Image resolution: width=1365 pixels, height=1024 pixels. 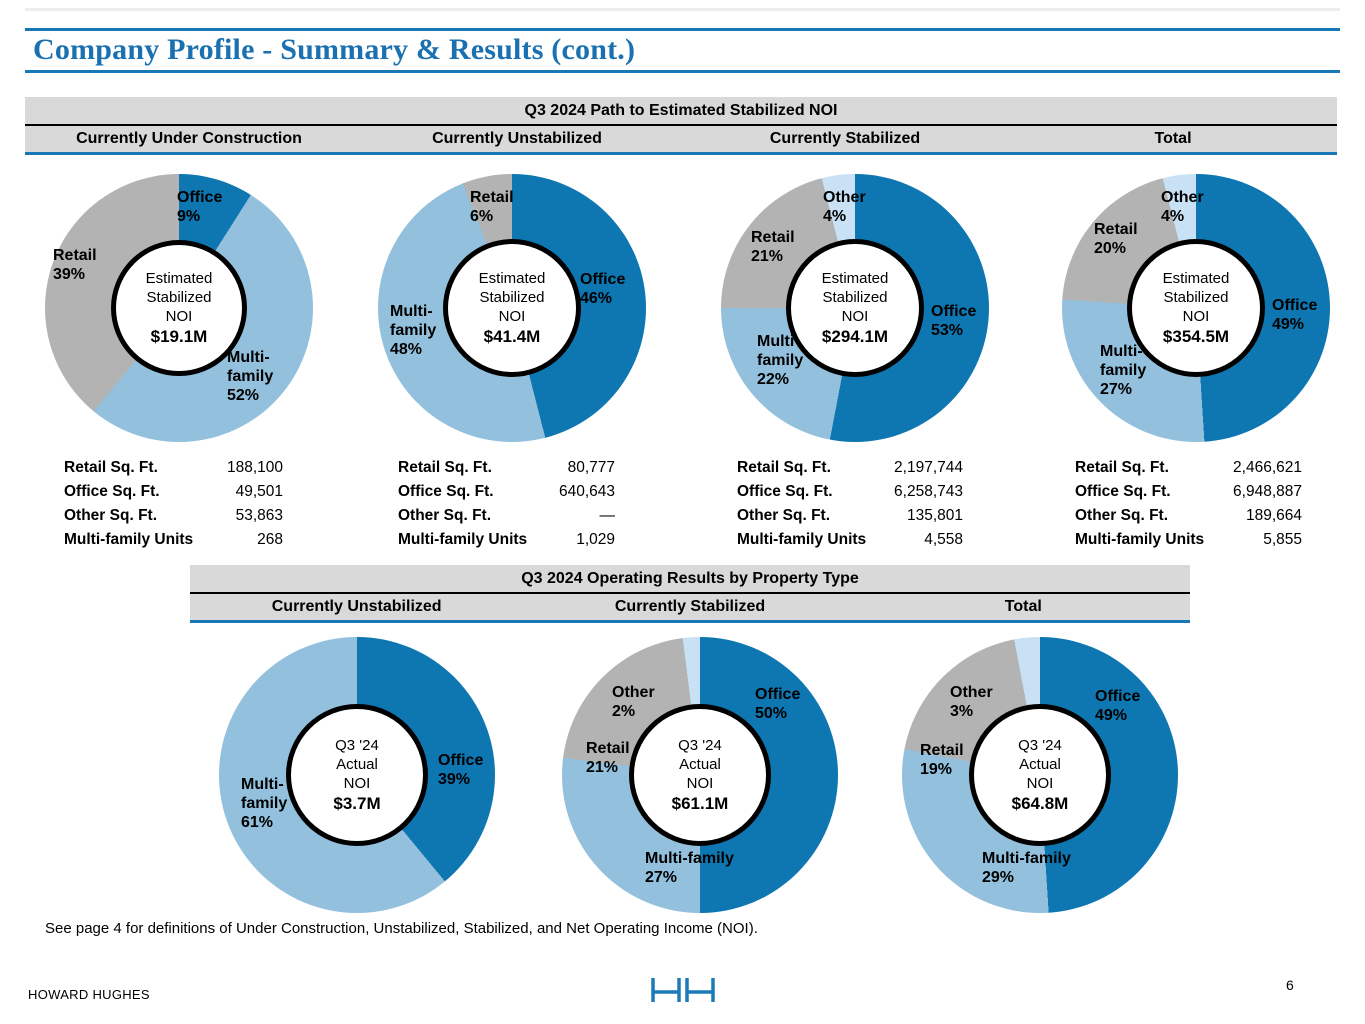 What do you see at coordinates (850, 516) in the screenshot?
I see `stats-row: Other Sq. Ft. 135,801` at bounding box center [850, 516].